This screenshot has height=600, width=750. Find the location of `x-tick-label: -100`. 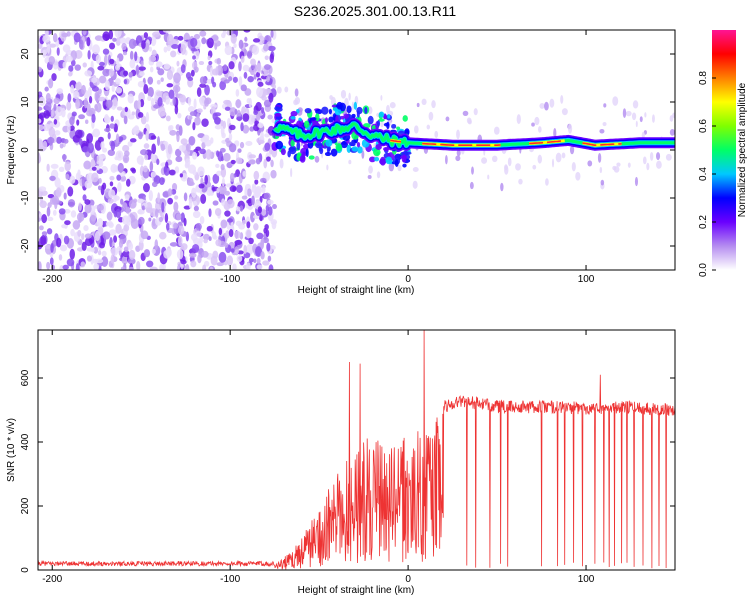

x-tick-label: -100 is located at coordinates (230, 279).